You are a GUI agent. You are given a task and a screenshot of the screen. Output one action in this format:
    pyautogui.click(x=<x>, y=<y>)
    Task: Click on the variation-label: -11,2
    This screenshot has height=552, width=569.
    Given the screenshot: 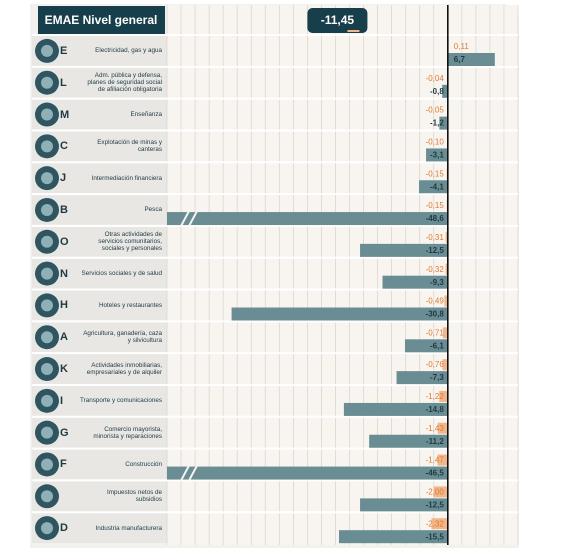 What is the action you would take?
    pyautogui.click(x=435, y=441)
    